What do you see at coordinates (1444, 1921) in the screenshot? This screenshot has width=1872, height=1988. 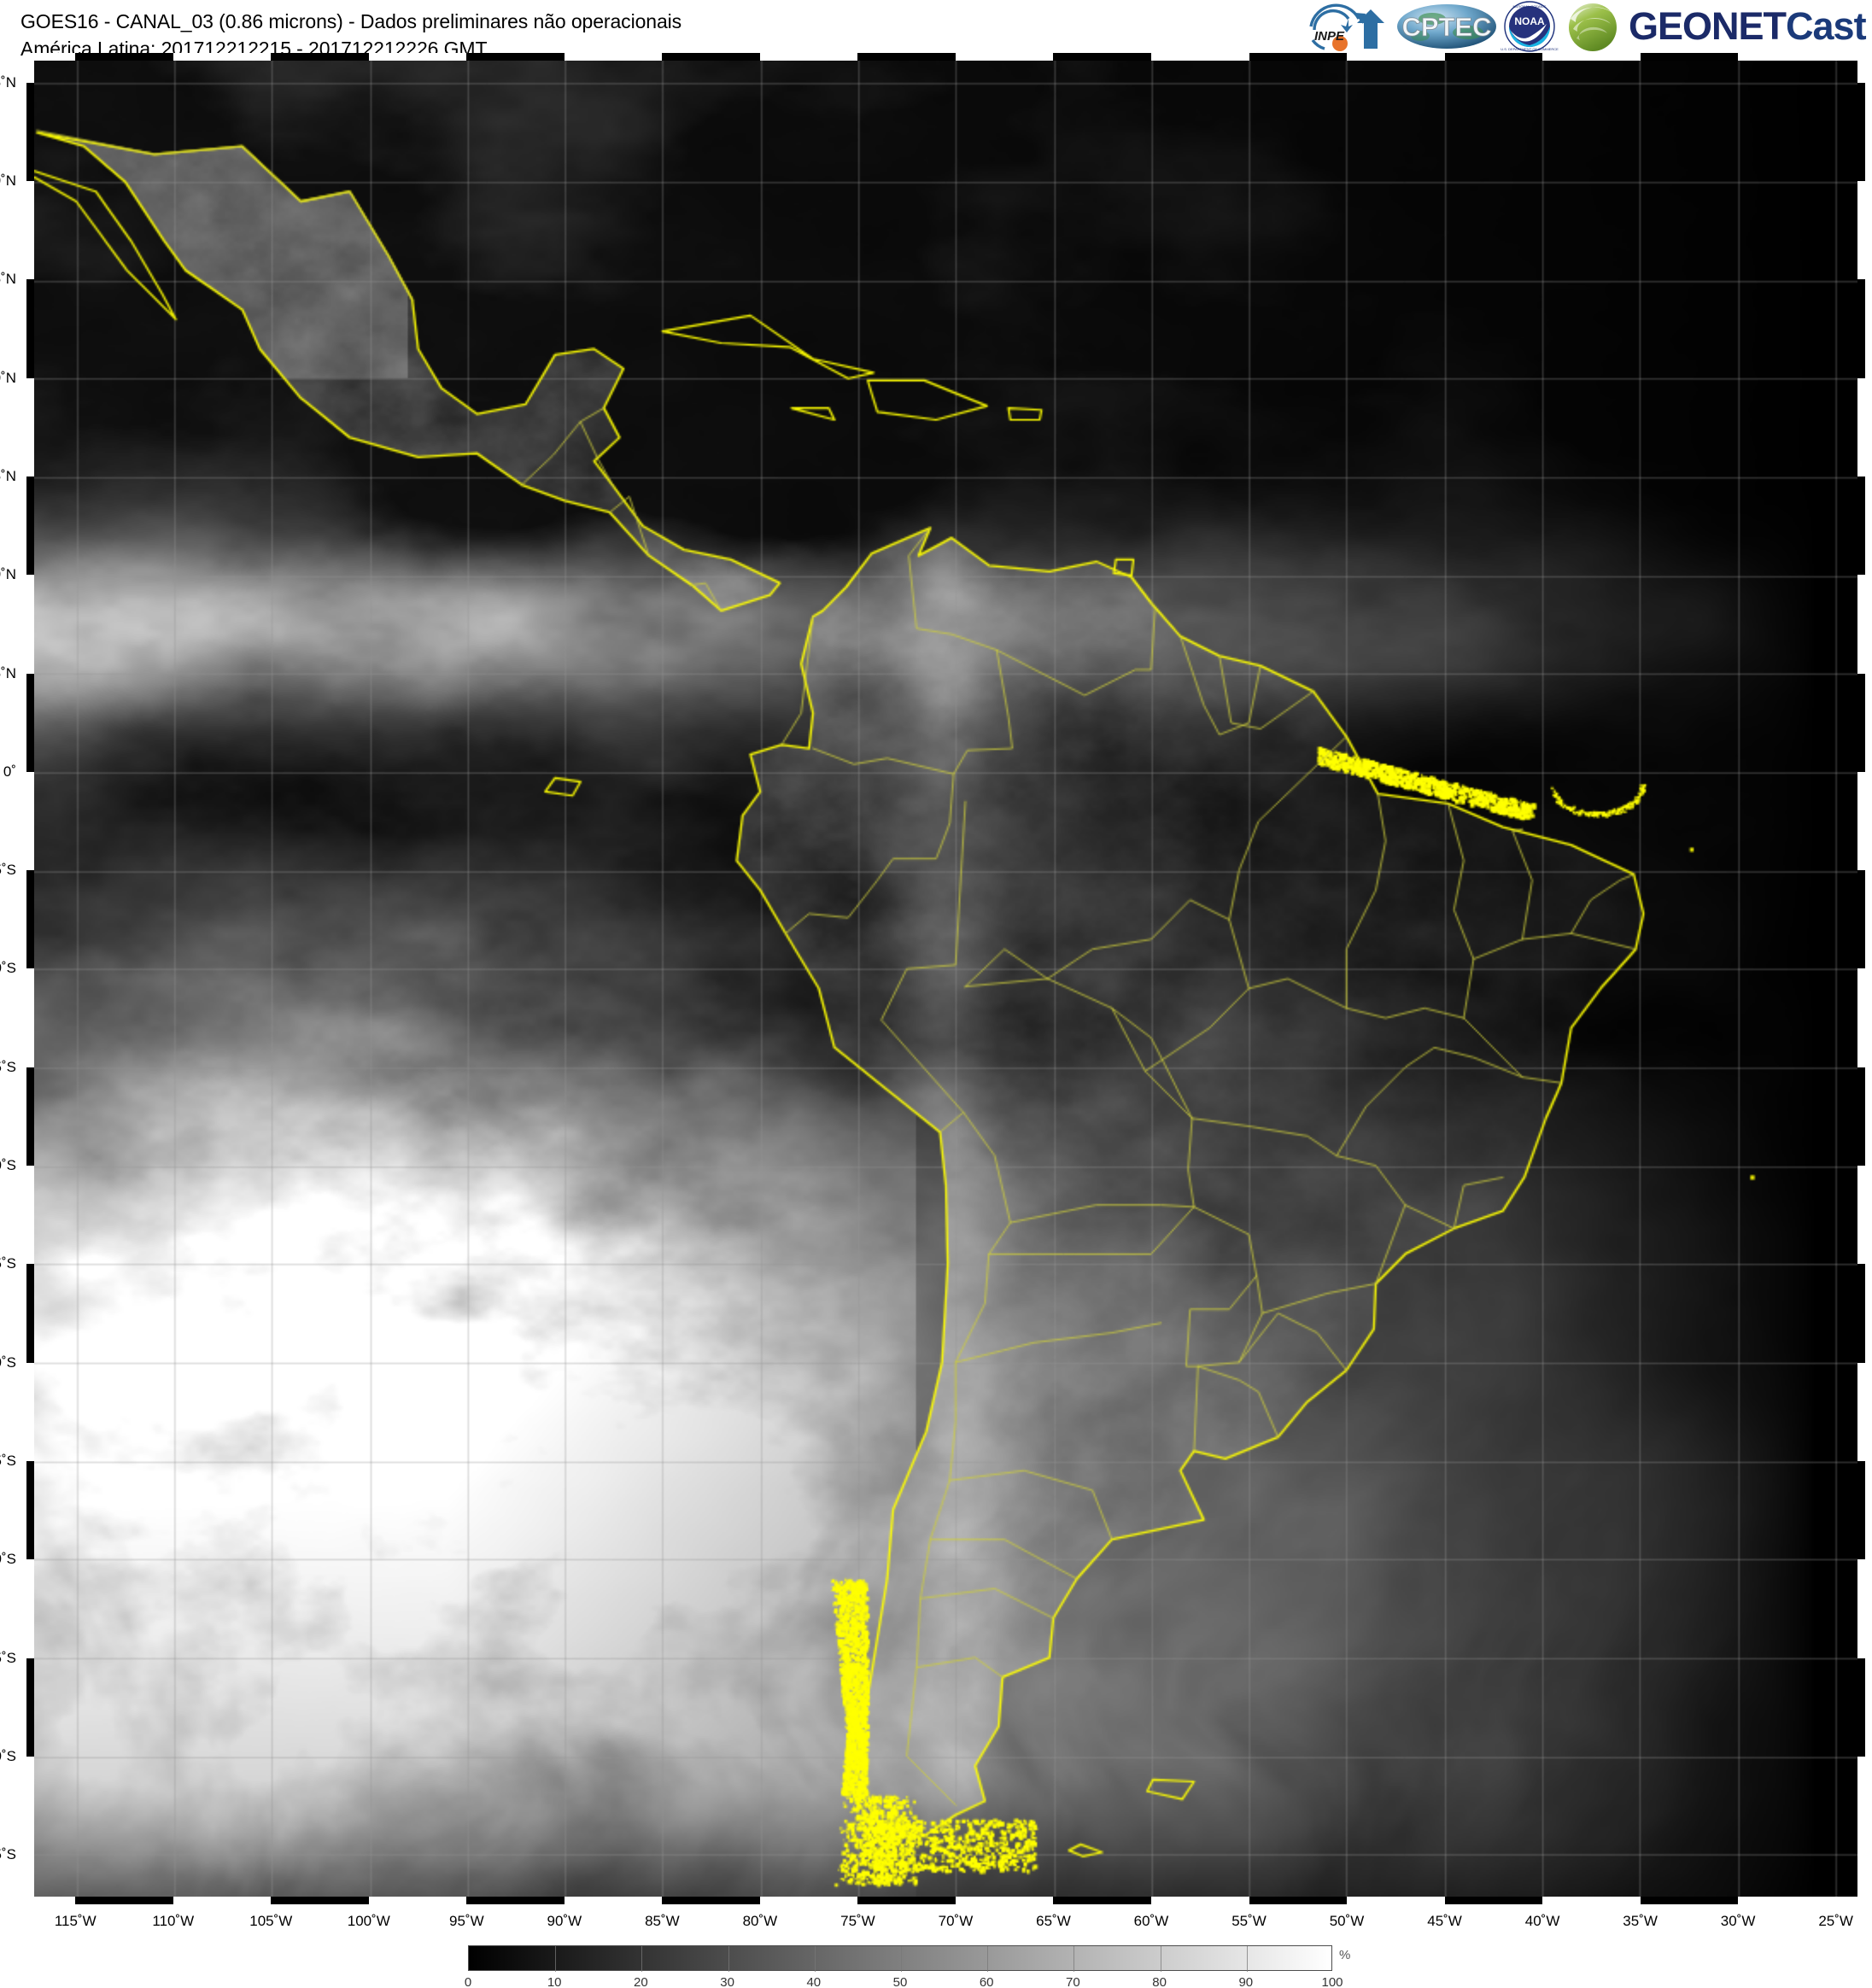 I see `lon-tick-label: 45˚W` at bounding box center [1444, 1921].